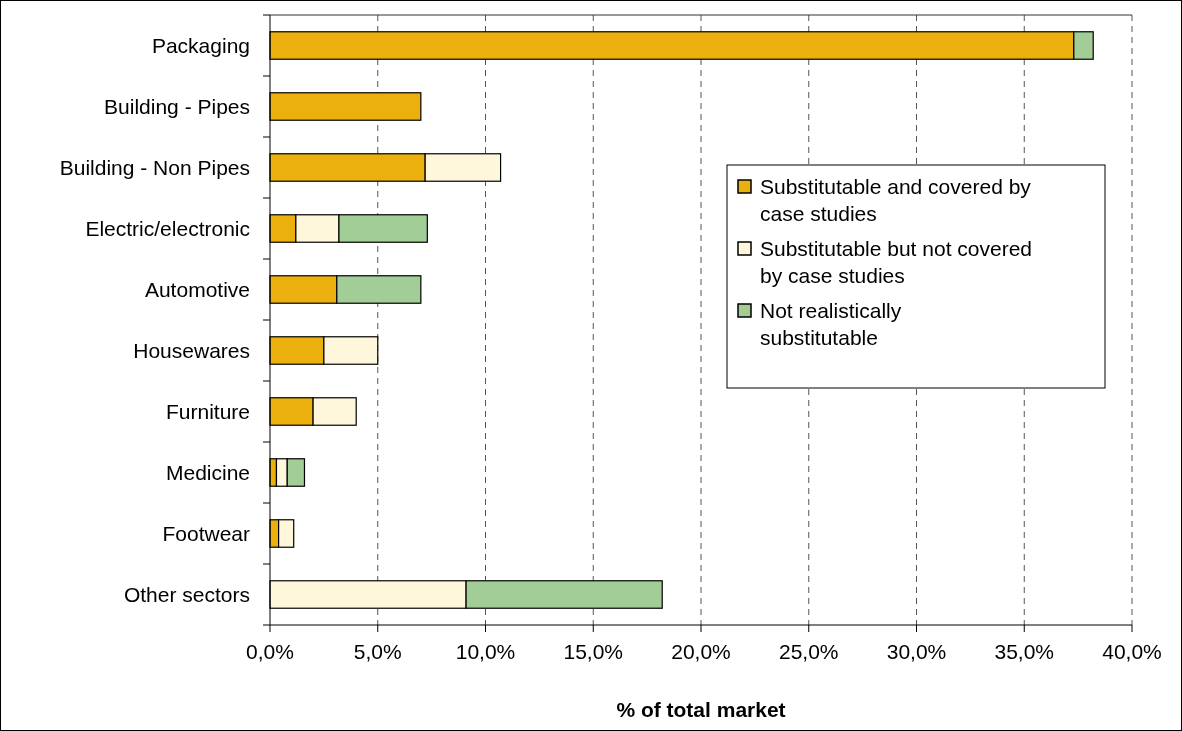 This screenshot has height=731, width=1182. What do you see at coordinates (1132, 651) in the screenshot?
I see `x-tick-label: 40,0%` at bounding box center [1132, 651].